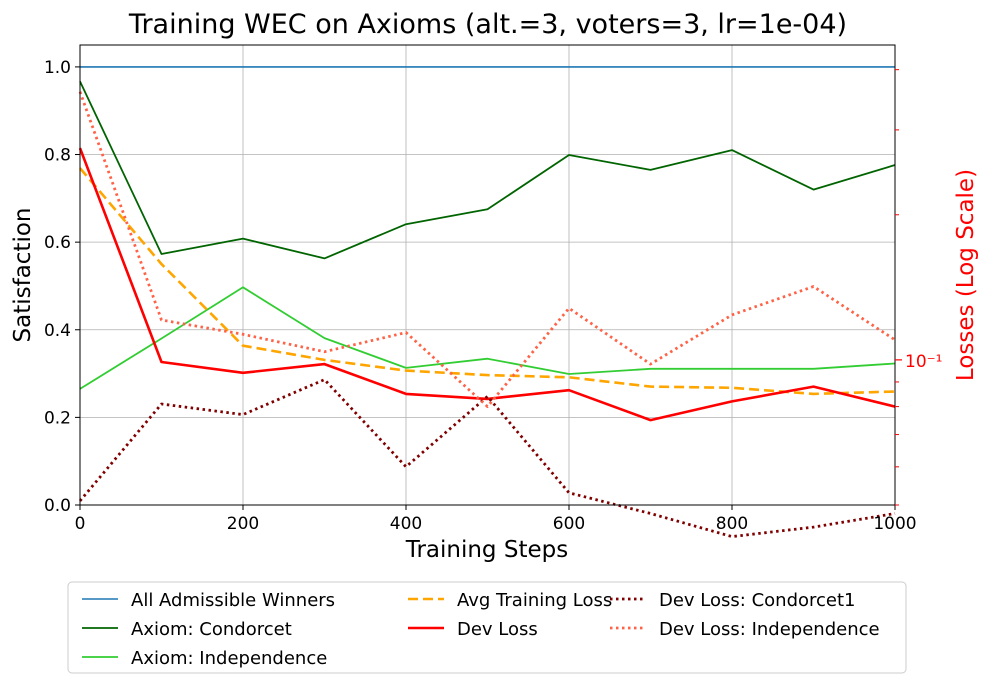  I want to click on legend-label: Axiom: Condorcet, so click(211, 629).